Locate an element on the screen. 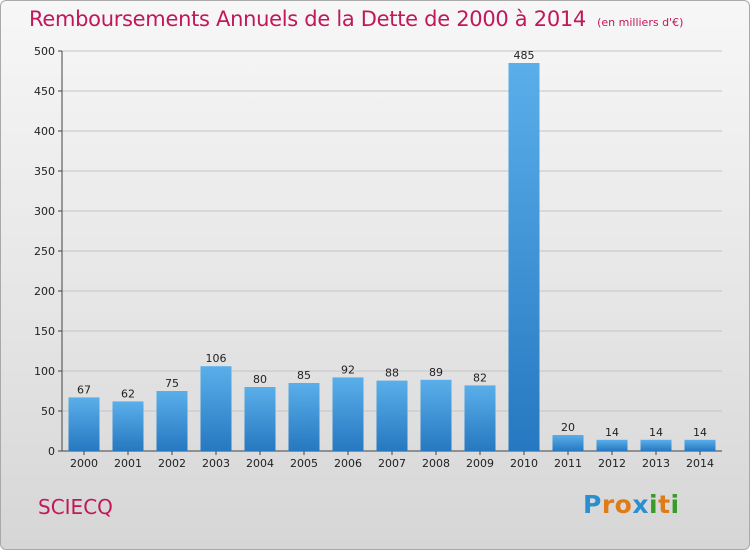  y-tick-label: 500 is located at coordinates (44, 51).